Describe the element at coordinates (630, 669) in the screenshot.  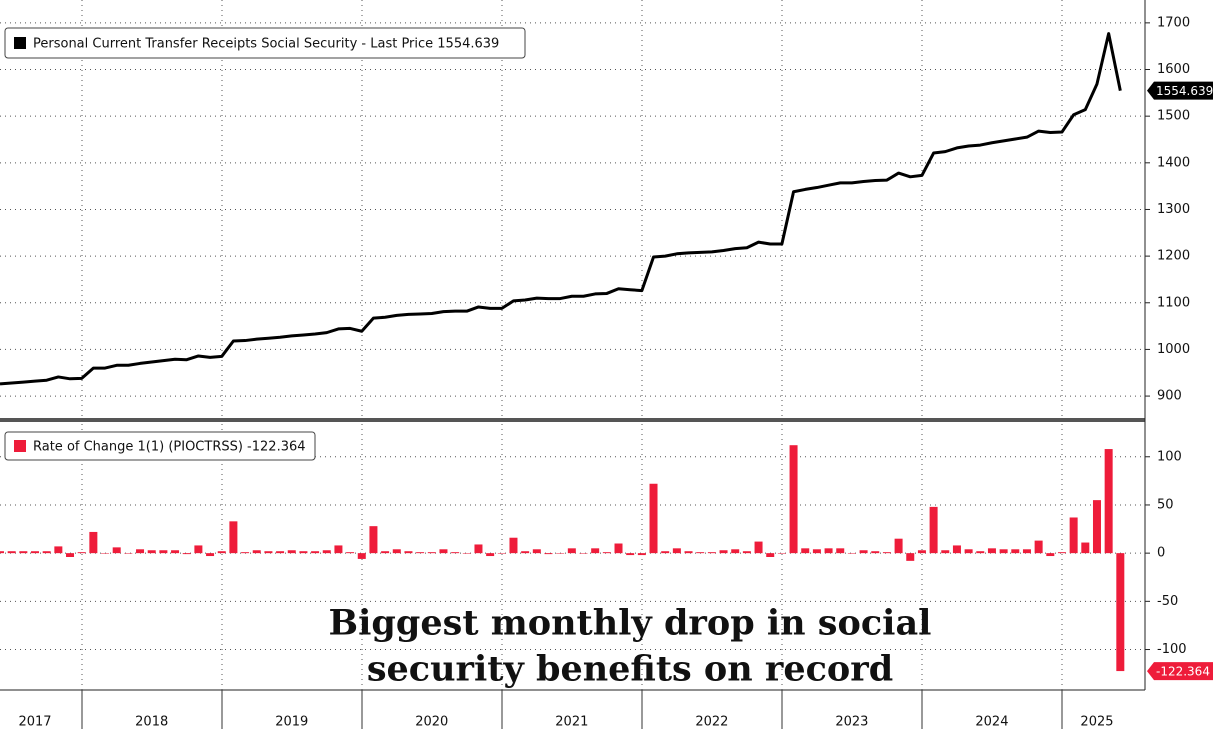
I see `annotation: security benefits on record` at that location.